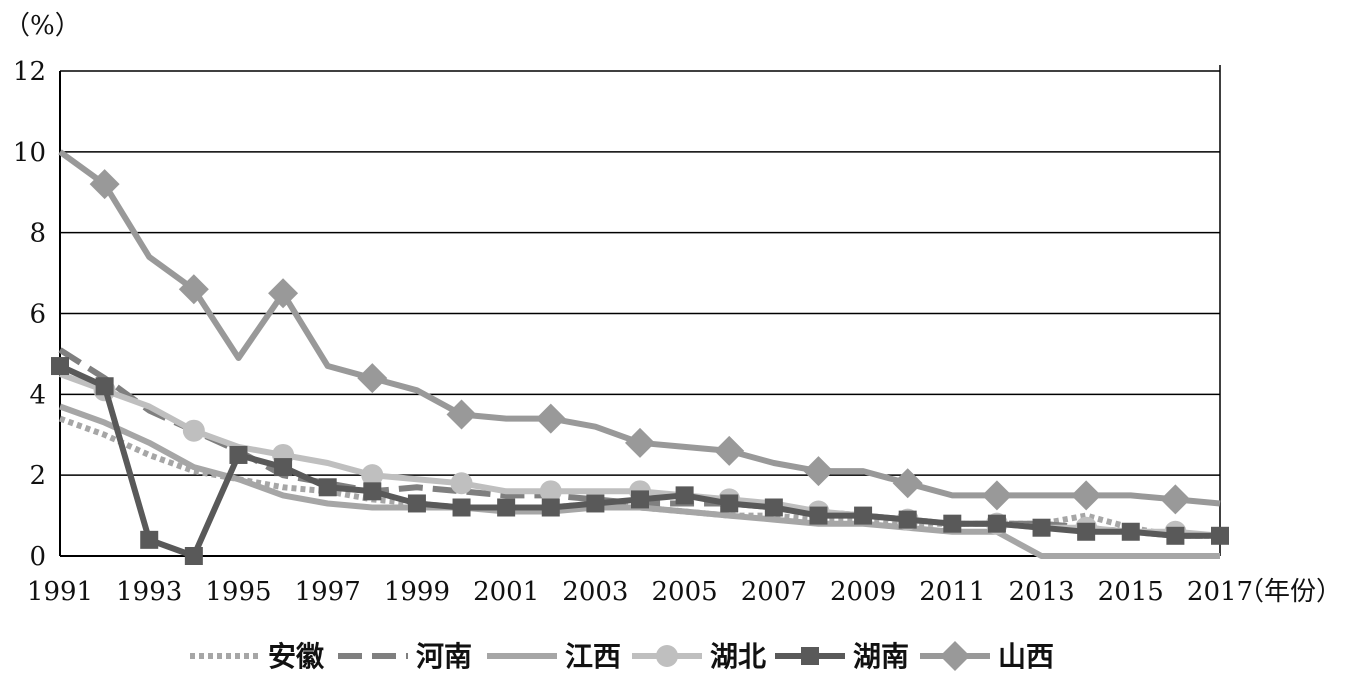 The height and width of the screenshot is (680, 1348). I want to click on x-tick-label: 2017, so click(1220, 592).